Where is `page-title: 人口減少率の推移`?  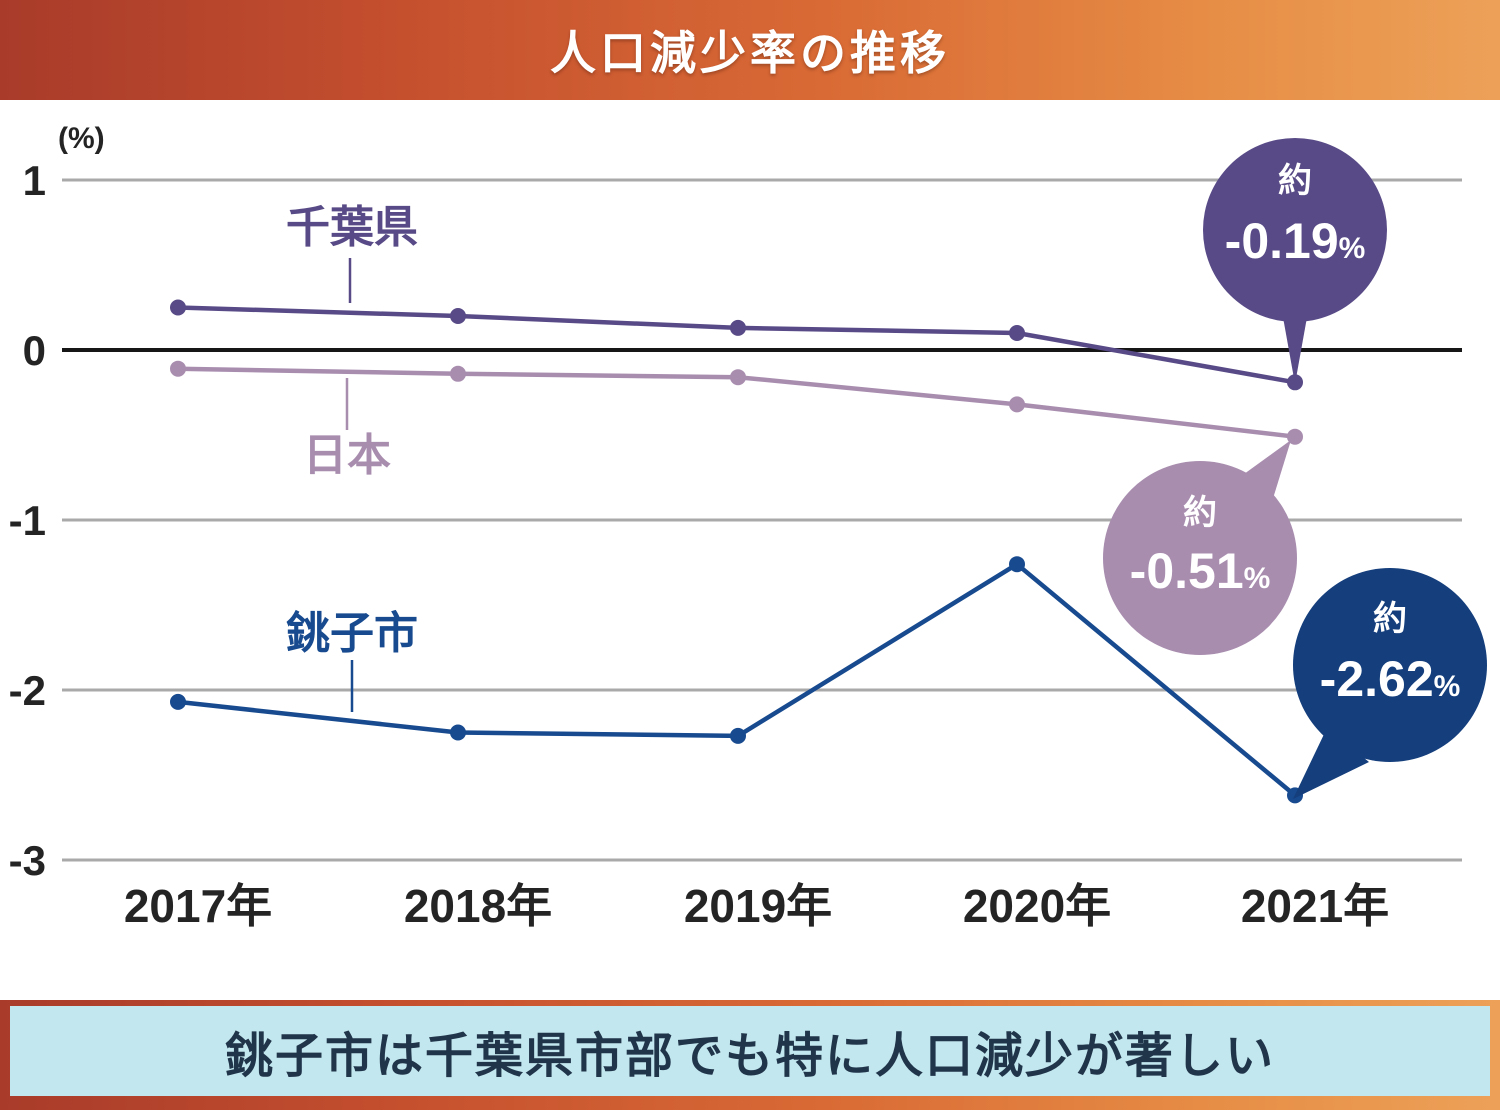 page-title: 人口減少率の推移 is located at coordinates (750, 53).